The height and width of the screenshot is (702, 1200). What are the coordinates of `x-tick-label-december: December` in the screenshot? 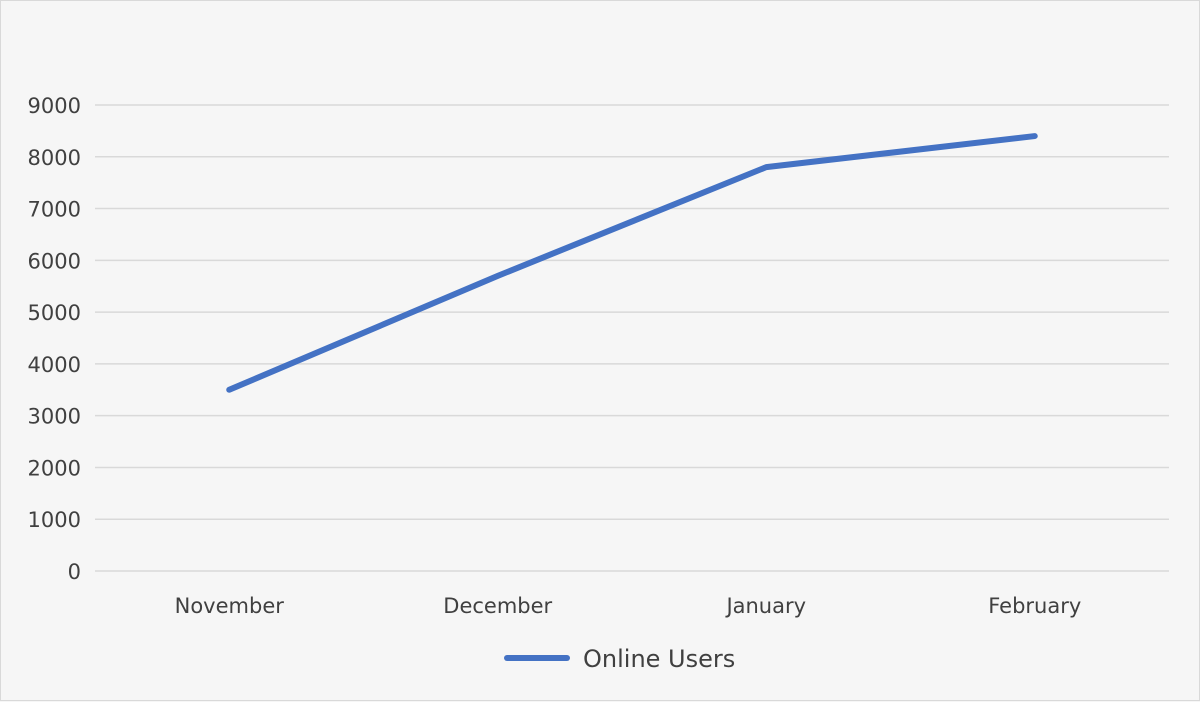 It's located at (497, 606).